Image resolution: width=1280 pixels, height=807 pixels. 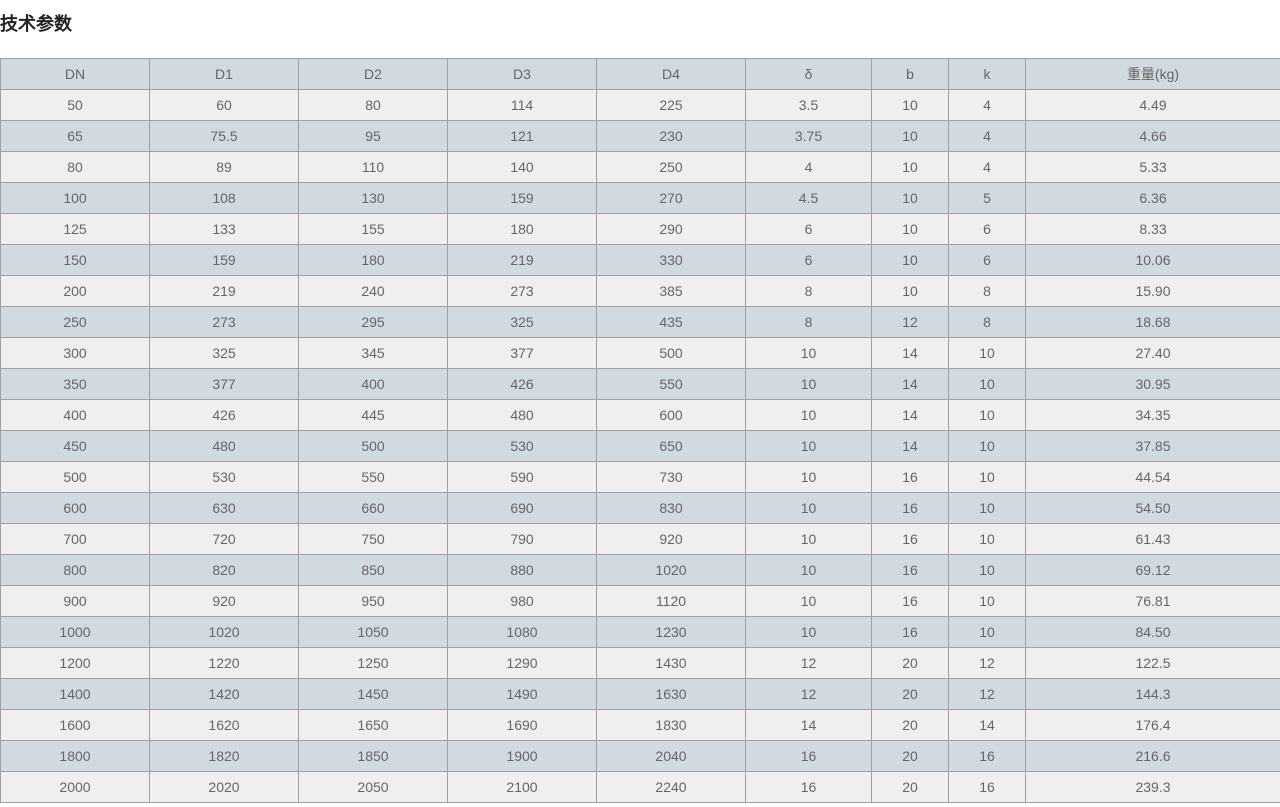 I want to click on table-row: 700 720 750 790 920 10 16 10 61.43, so click(x=640, y=539).